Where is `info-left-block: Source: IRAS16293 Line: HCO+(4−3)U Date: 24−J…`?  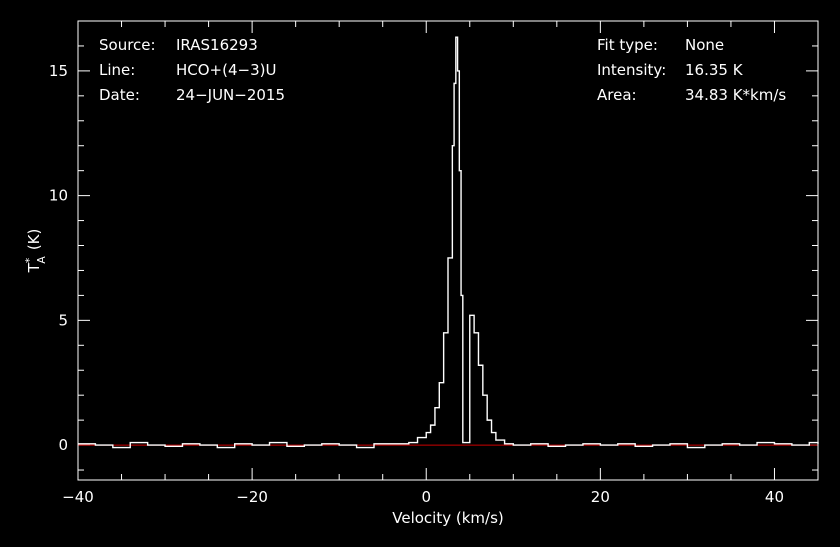
info-left-block: Source: IRAS16293 Line: HCO+(4−3)U Date: 24−J… is located at coordinates (192, 70).